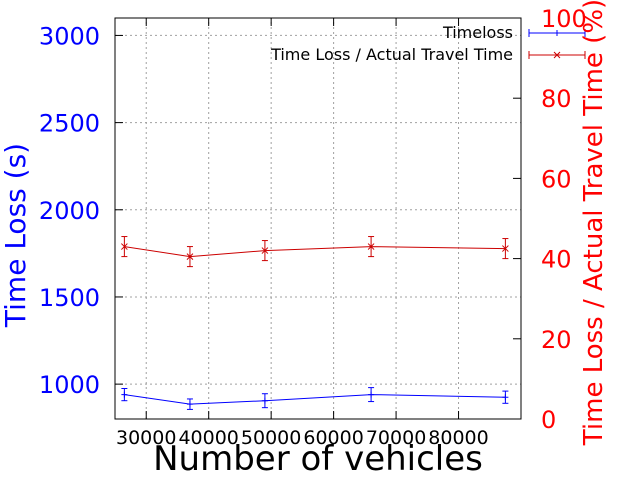 The height and width of the screenshot is (480, 640). Describe the element at coordinates (271, 438) in the screenshot. I see `x-tick-label: 50000` at that location.